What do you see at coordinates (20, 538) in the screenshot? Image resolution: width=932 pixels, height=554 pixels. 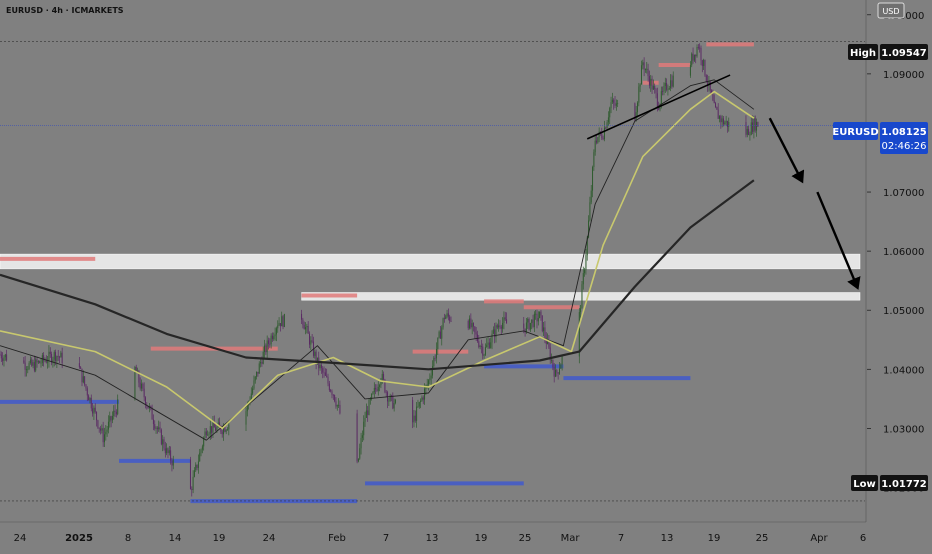 I see `time-label-0: 24` at bounding box center [20, 538].